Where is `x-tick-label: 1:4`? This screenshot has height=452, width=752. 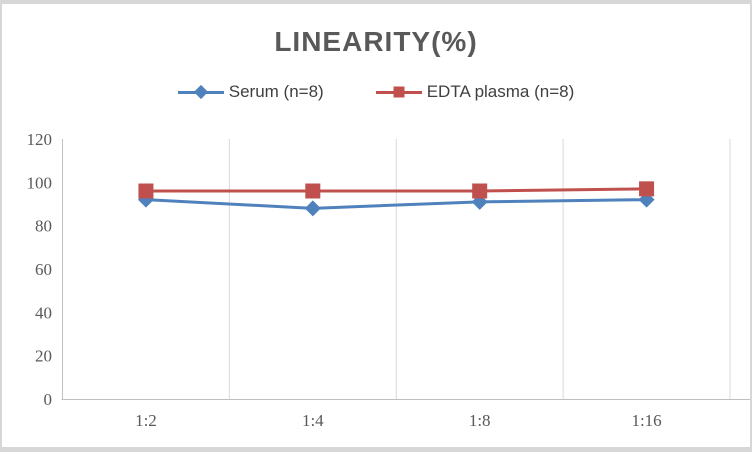 x-tick-label: 1:4 is located at coordinates (313, 420).